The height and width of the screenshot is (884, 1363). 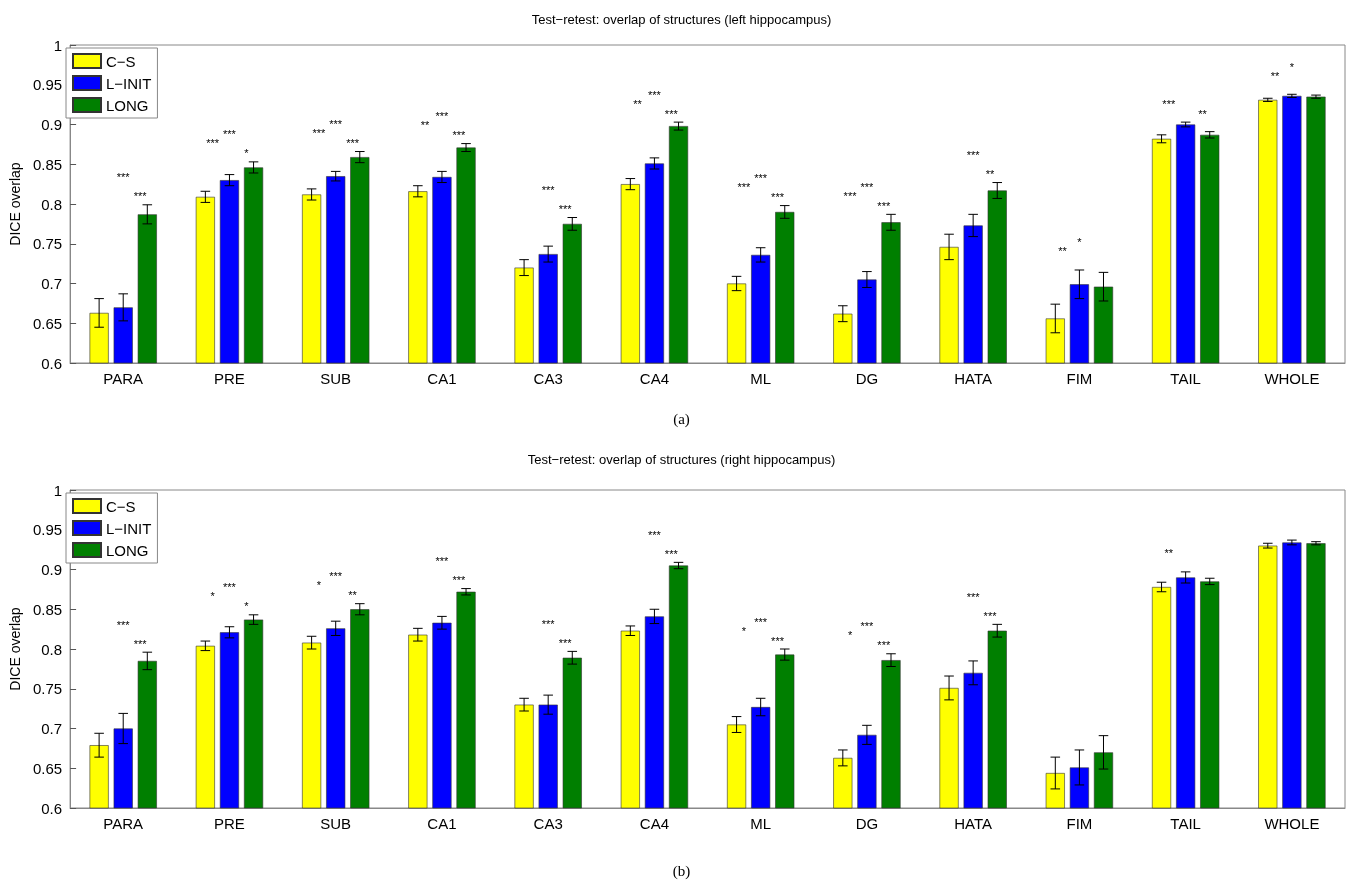 I want to click on chart-title: Test−retest: overlap of structures (right hippocampus), so click(x=681, y=459).